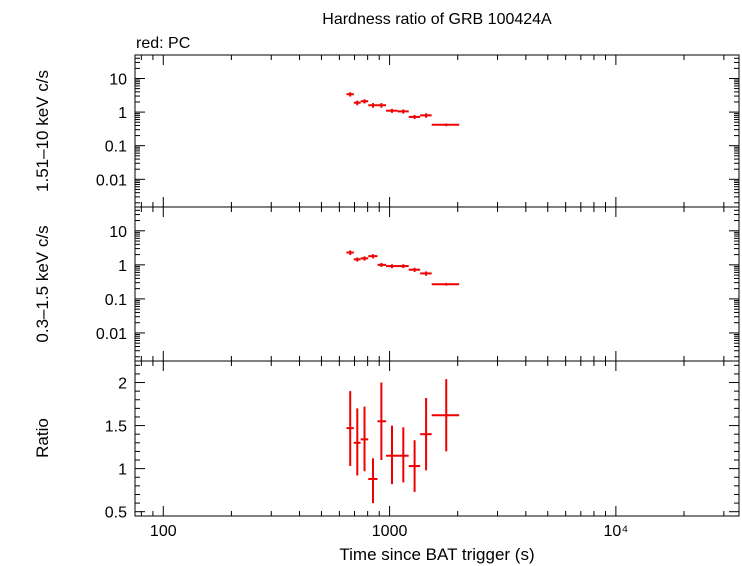 This screenshot has height=566, width=742. I want to click on x-tick-label: 10⁴, so click(616, 531).